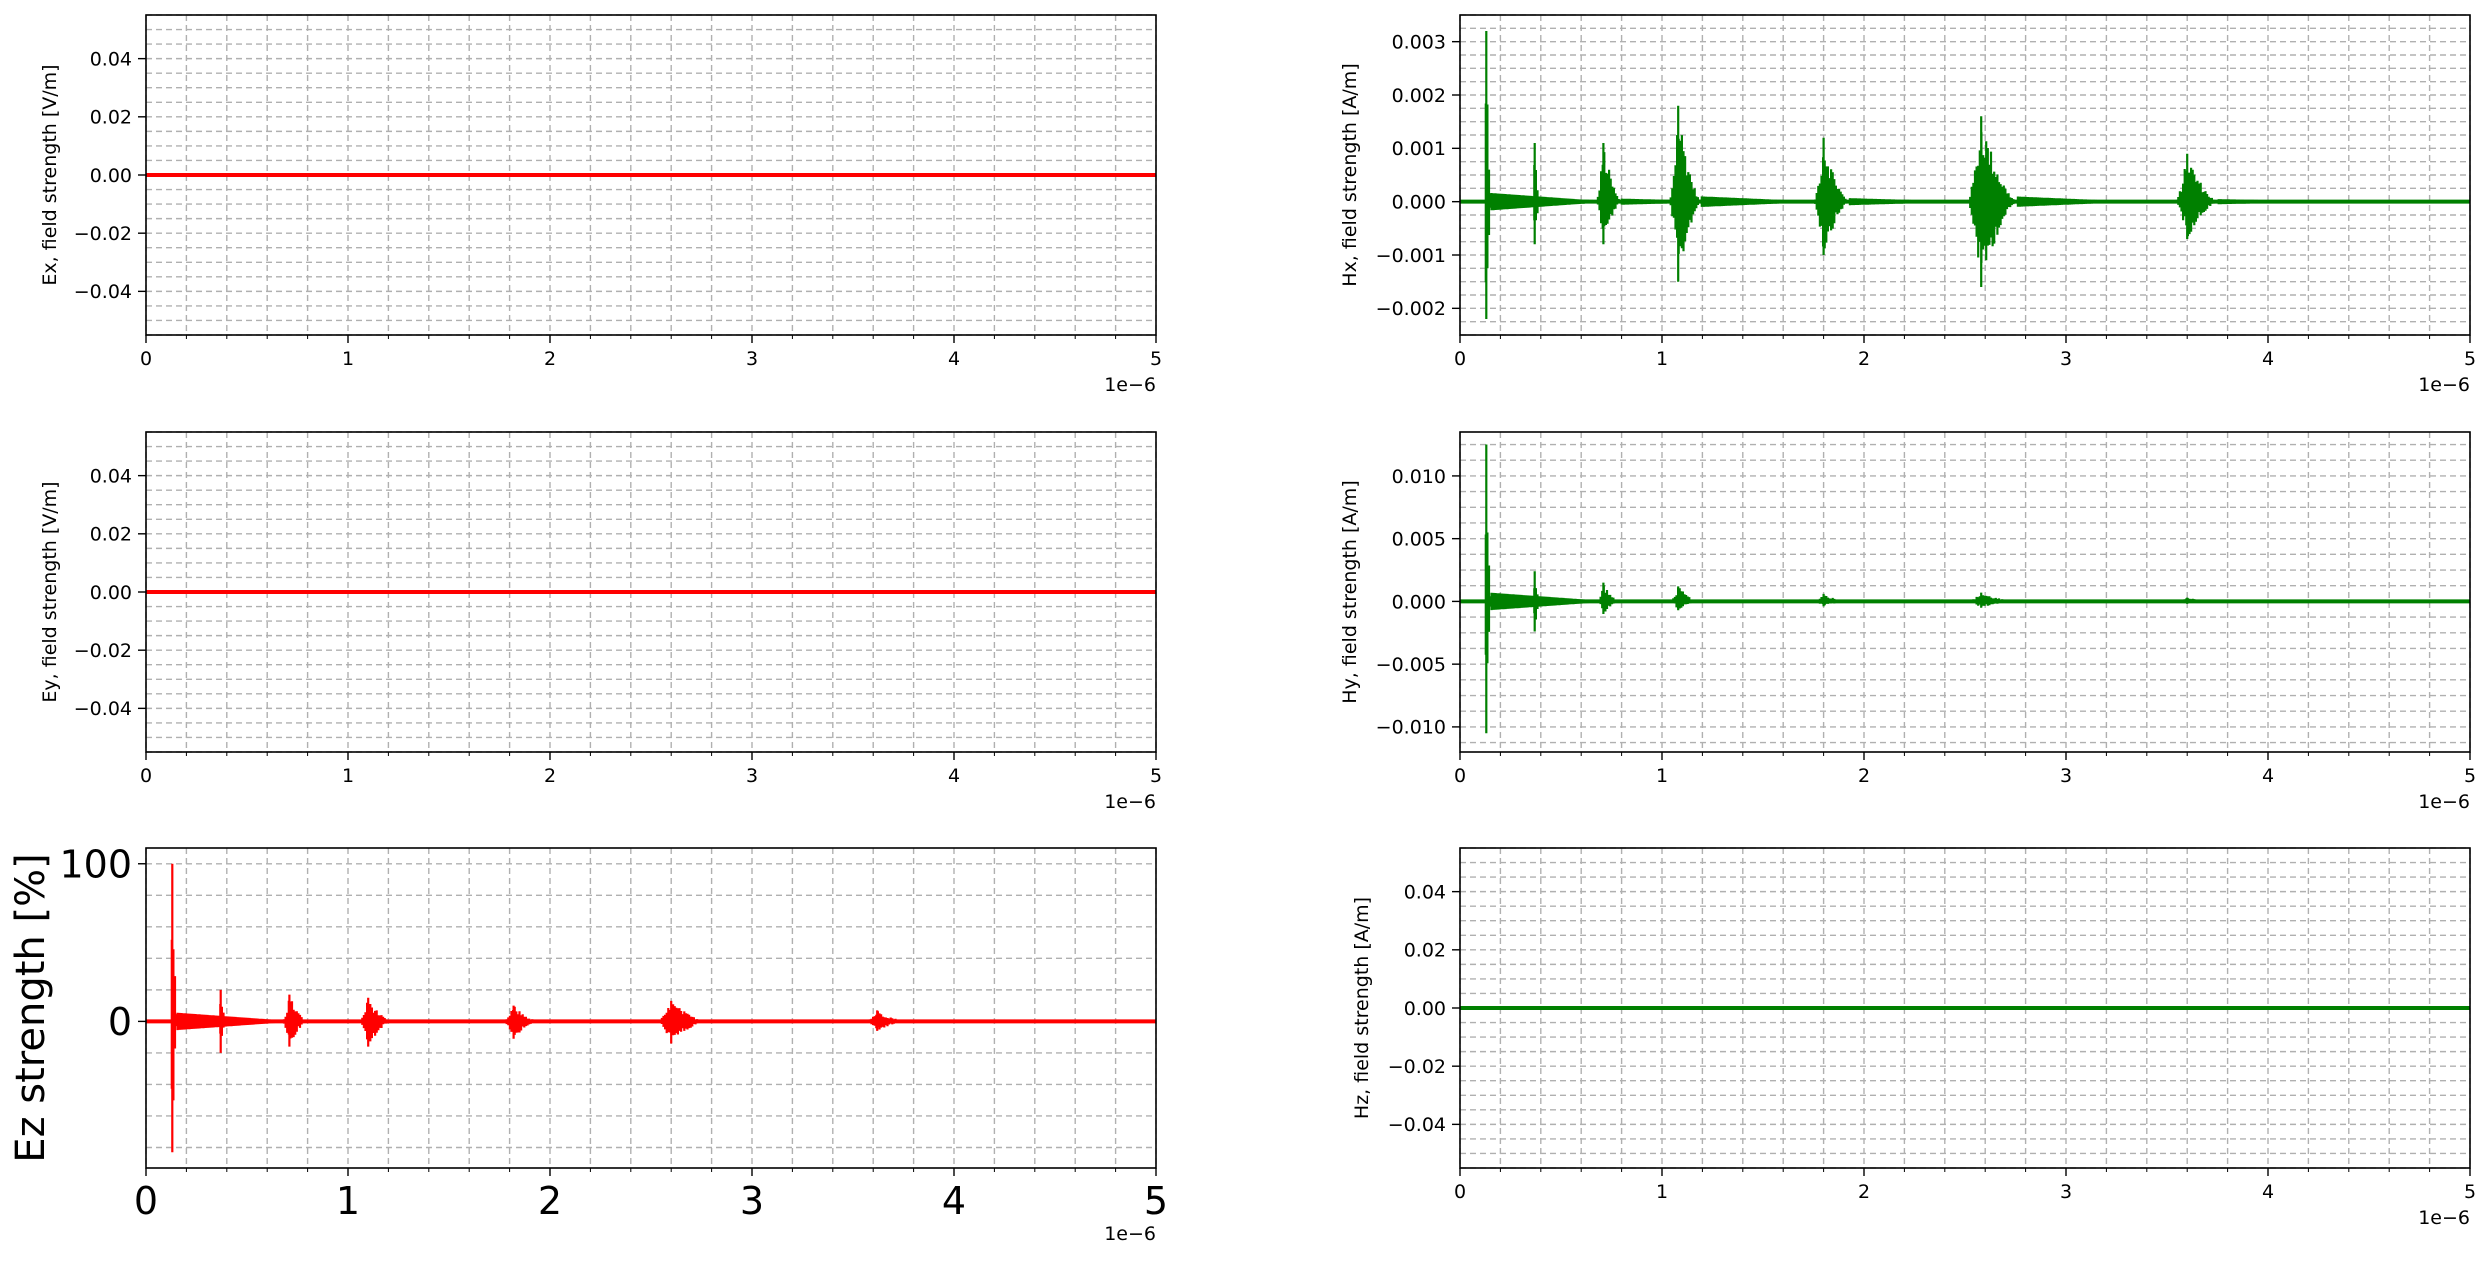 The image size is (2492, 1261). I want to click on y-axis-label: Hx, field strength [A/m], so click(1350, 174).